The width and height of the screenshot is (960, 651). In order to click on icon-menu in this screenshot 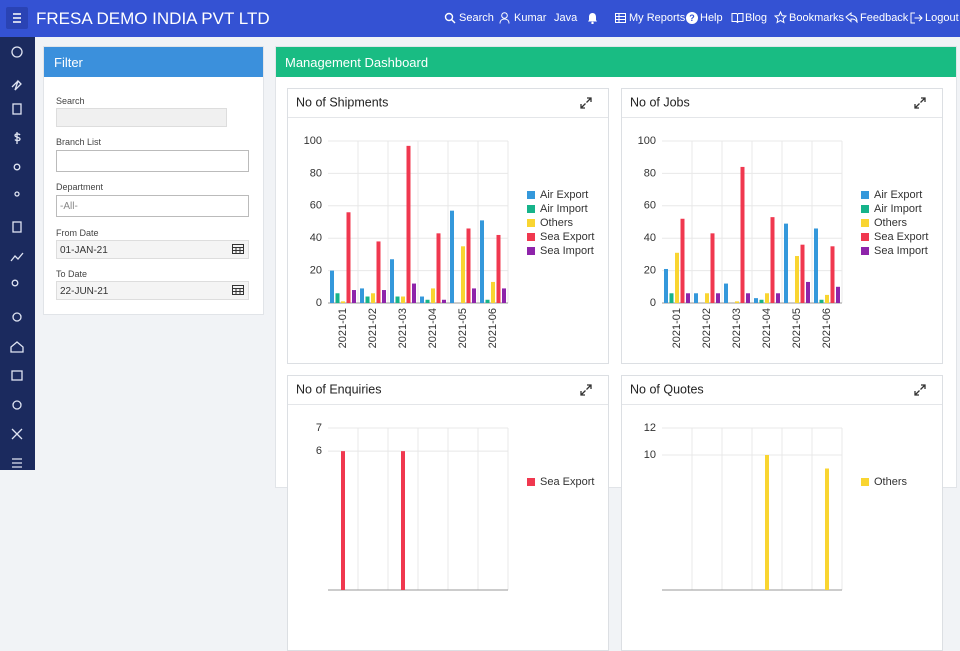, I will do `click(17, 463)`.